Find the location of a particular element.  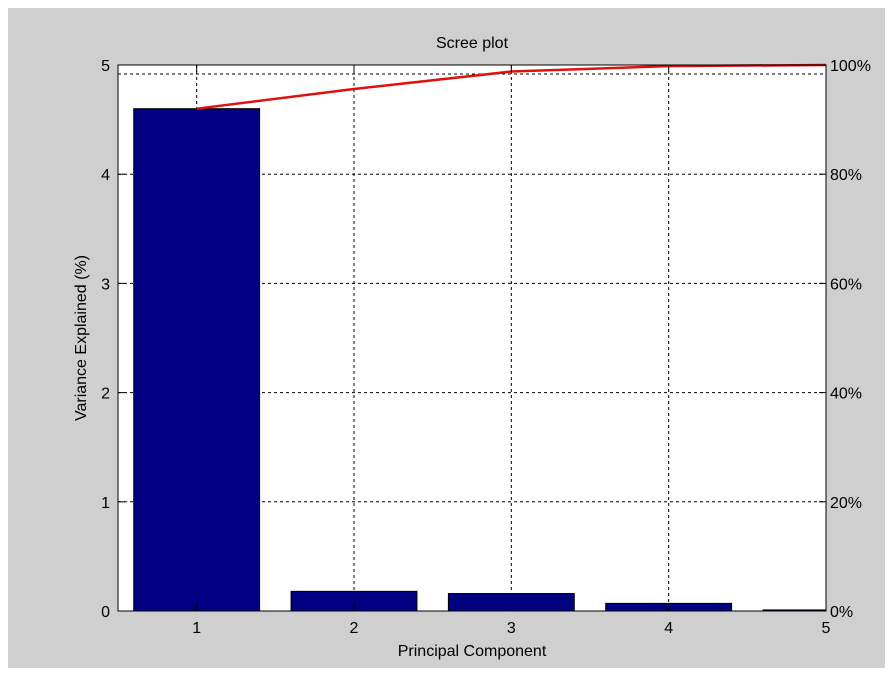

y2-tick-label: 20% is located at coordinates (846, 503).